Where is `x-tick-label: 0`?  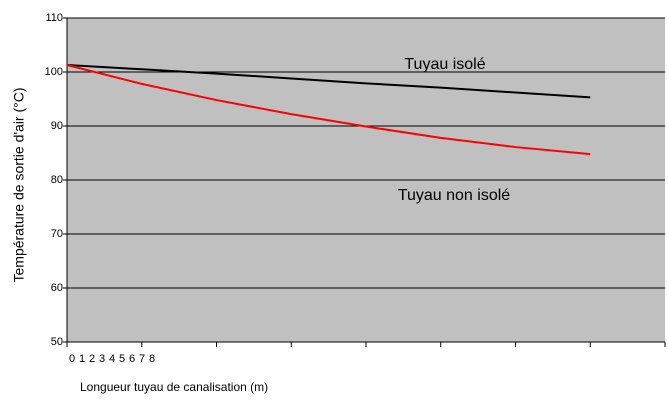
x-tick-label: 0 is located at coordinates (72, 359).